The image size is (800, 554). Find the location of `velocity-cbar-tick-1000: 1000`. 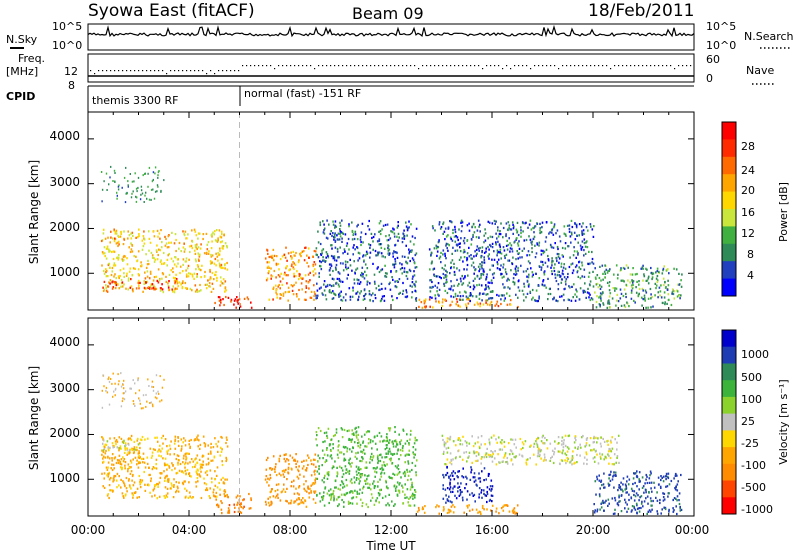

velocity-cbar-tick-1000: 1000 is located at coordinates (755, 354).